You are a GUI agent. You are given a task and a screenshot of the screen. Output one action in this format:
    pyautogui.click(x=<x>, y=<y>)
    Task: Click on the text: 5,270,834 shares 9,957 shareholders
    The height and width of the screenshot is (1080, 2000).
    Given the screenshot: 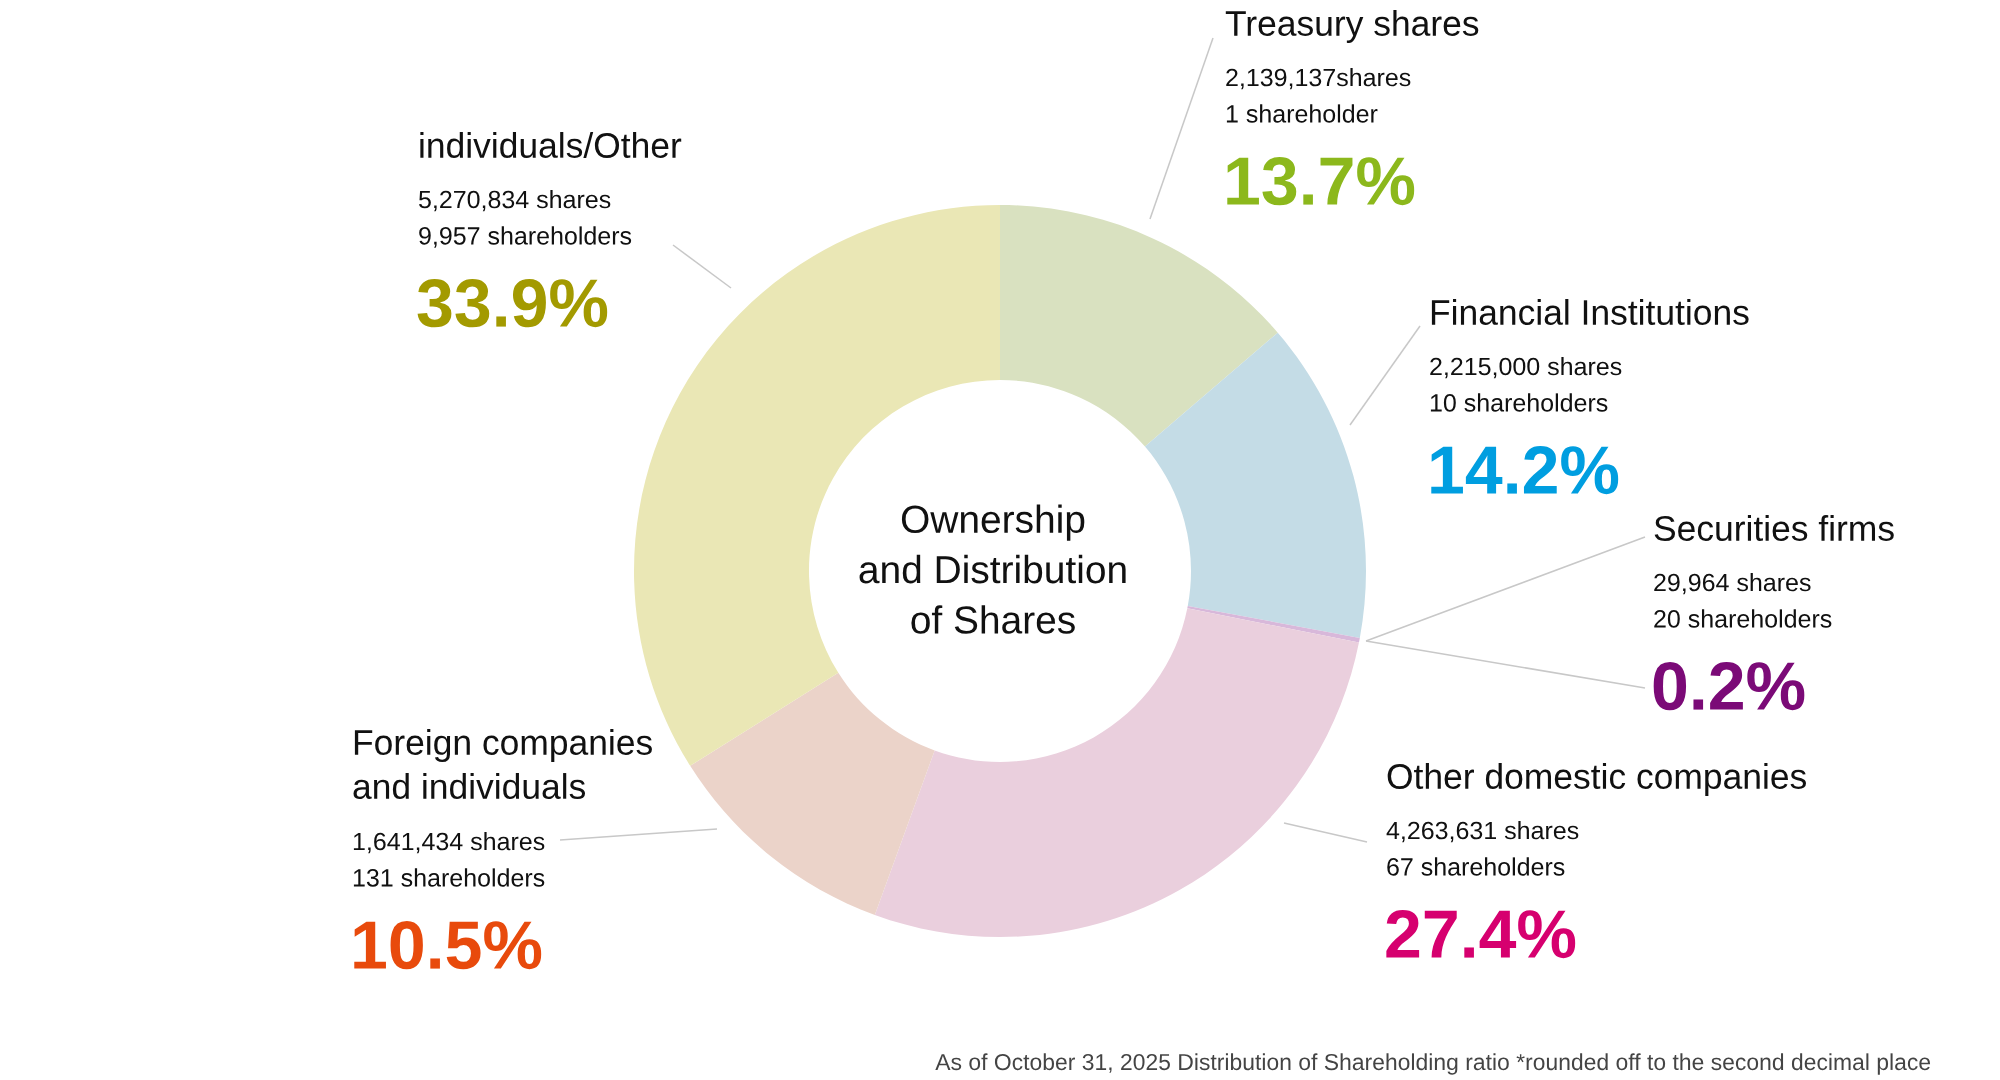 What is the action you would take?
    pyautogui.click(x=525, y=219)
    